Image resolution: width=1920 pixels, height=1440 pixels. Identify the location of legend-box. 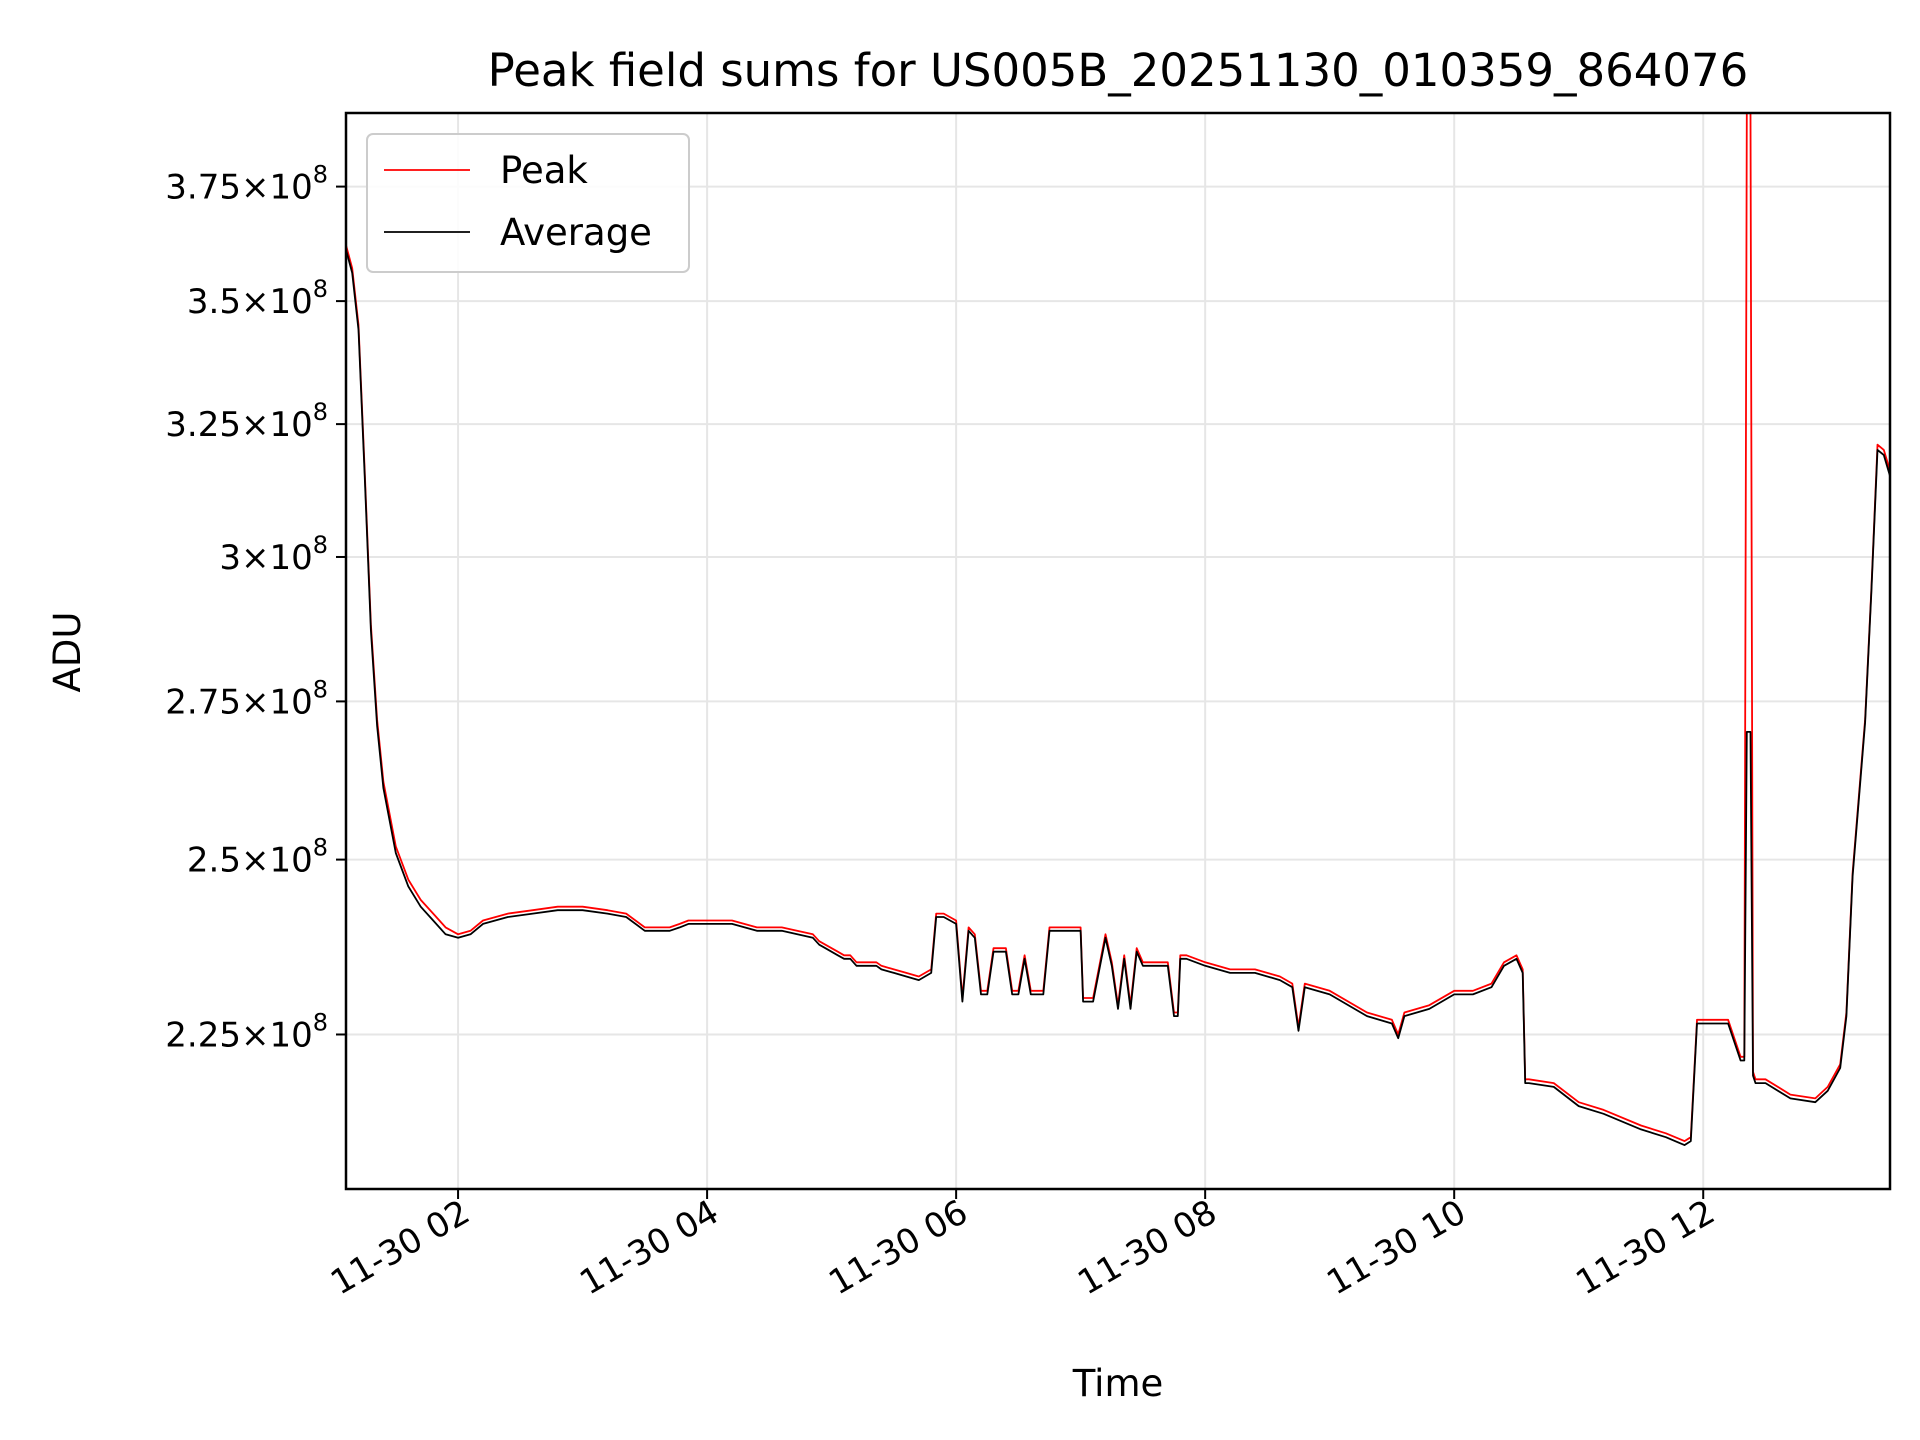
(528, 203).